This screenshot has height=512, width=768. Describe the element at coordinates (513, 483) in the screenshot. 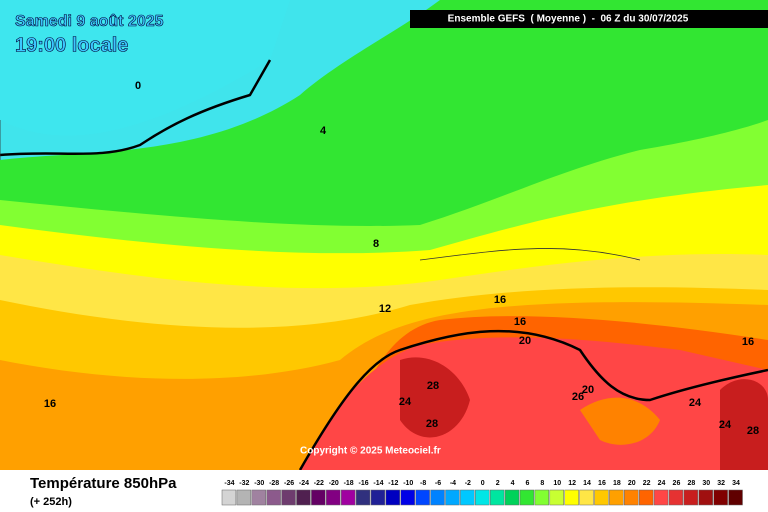

I see `legend-label: 4` at that location.